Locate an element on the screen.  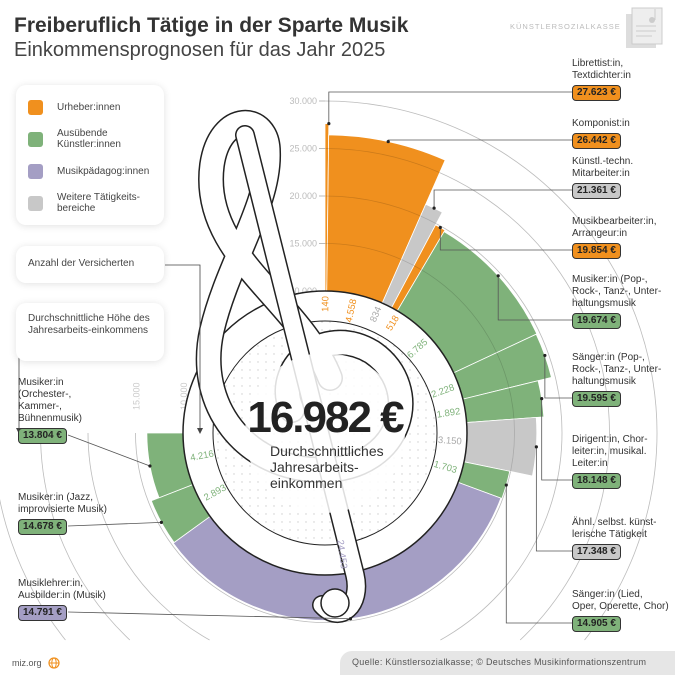
category-label-line: Sänger:in (Lied, is located at coordinates (607, 594).